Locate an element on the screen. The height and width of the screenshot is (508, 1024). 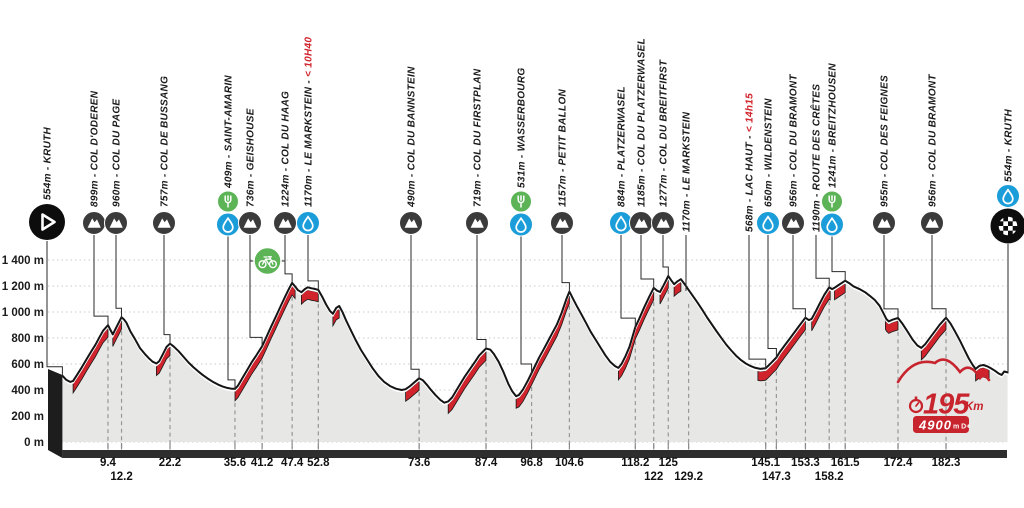
marker-line-col-du-bannstein is located at coordinates (415, 307).